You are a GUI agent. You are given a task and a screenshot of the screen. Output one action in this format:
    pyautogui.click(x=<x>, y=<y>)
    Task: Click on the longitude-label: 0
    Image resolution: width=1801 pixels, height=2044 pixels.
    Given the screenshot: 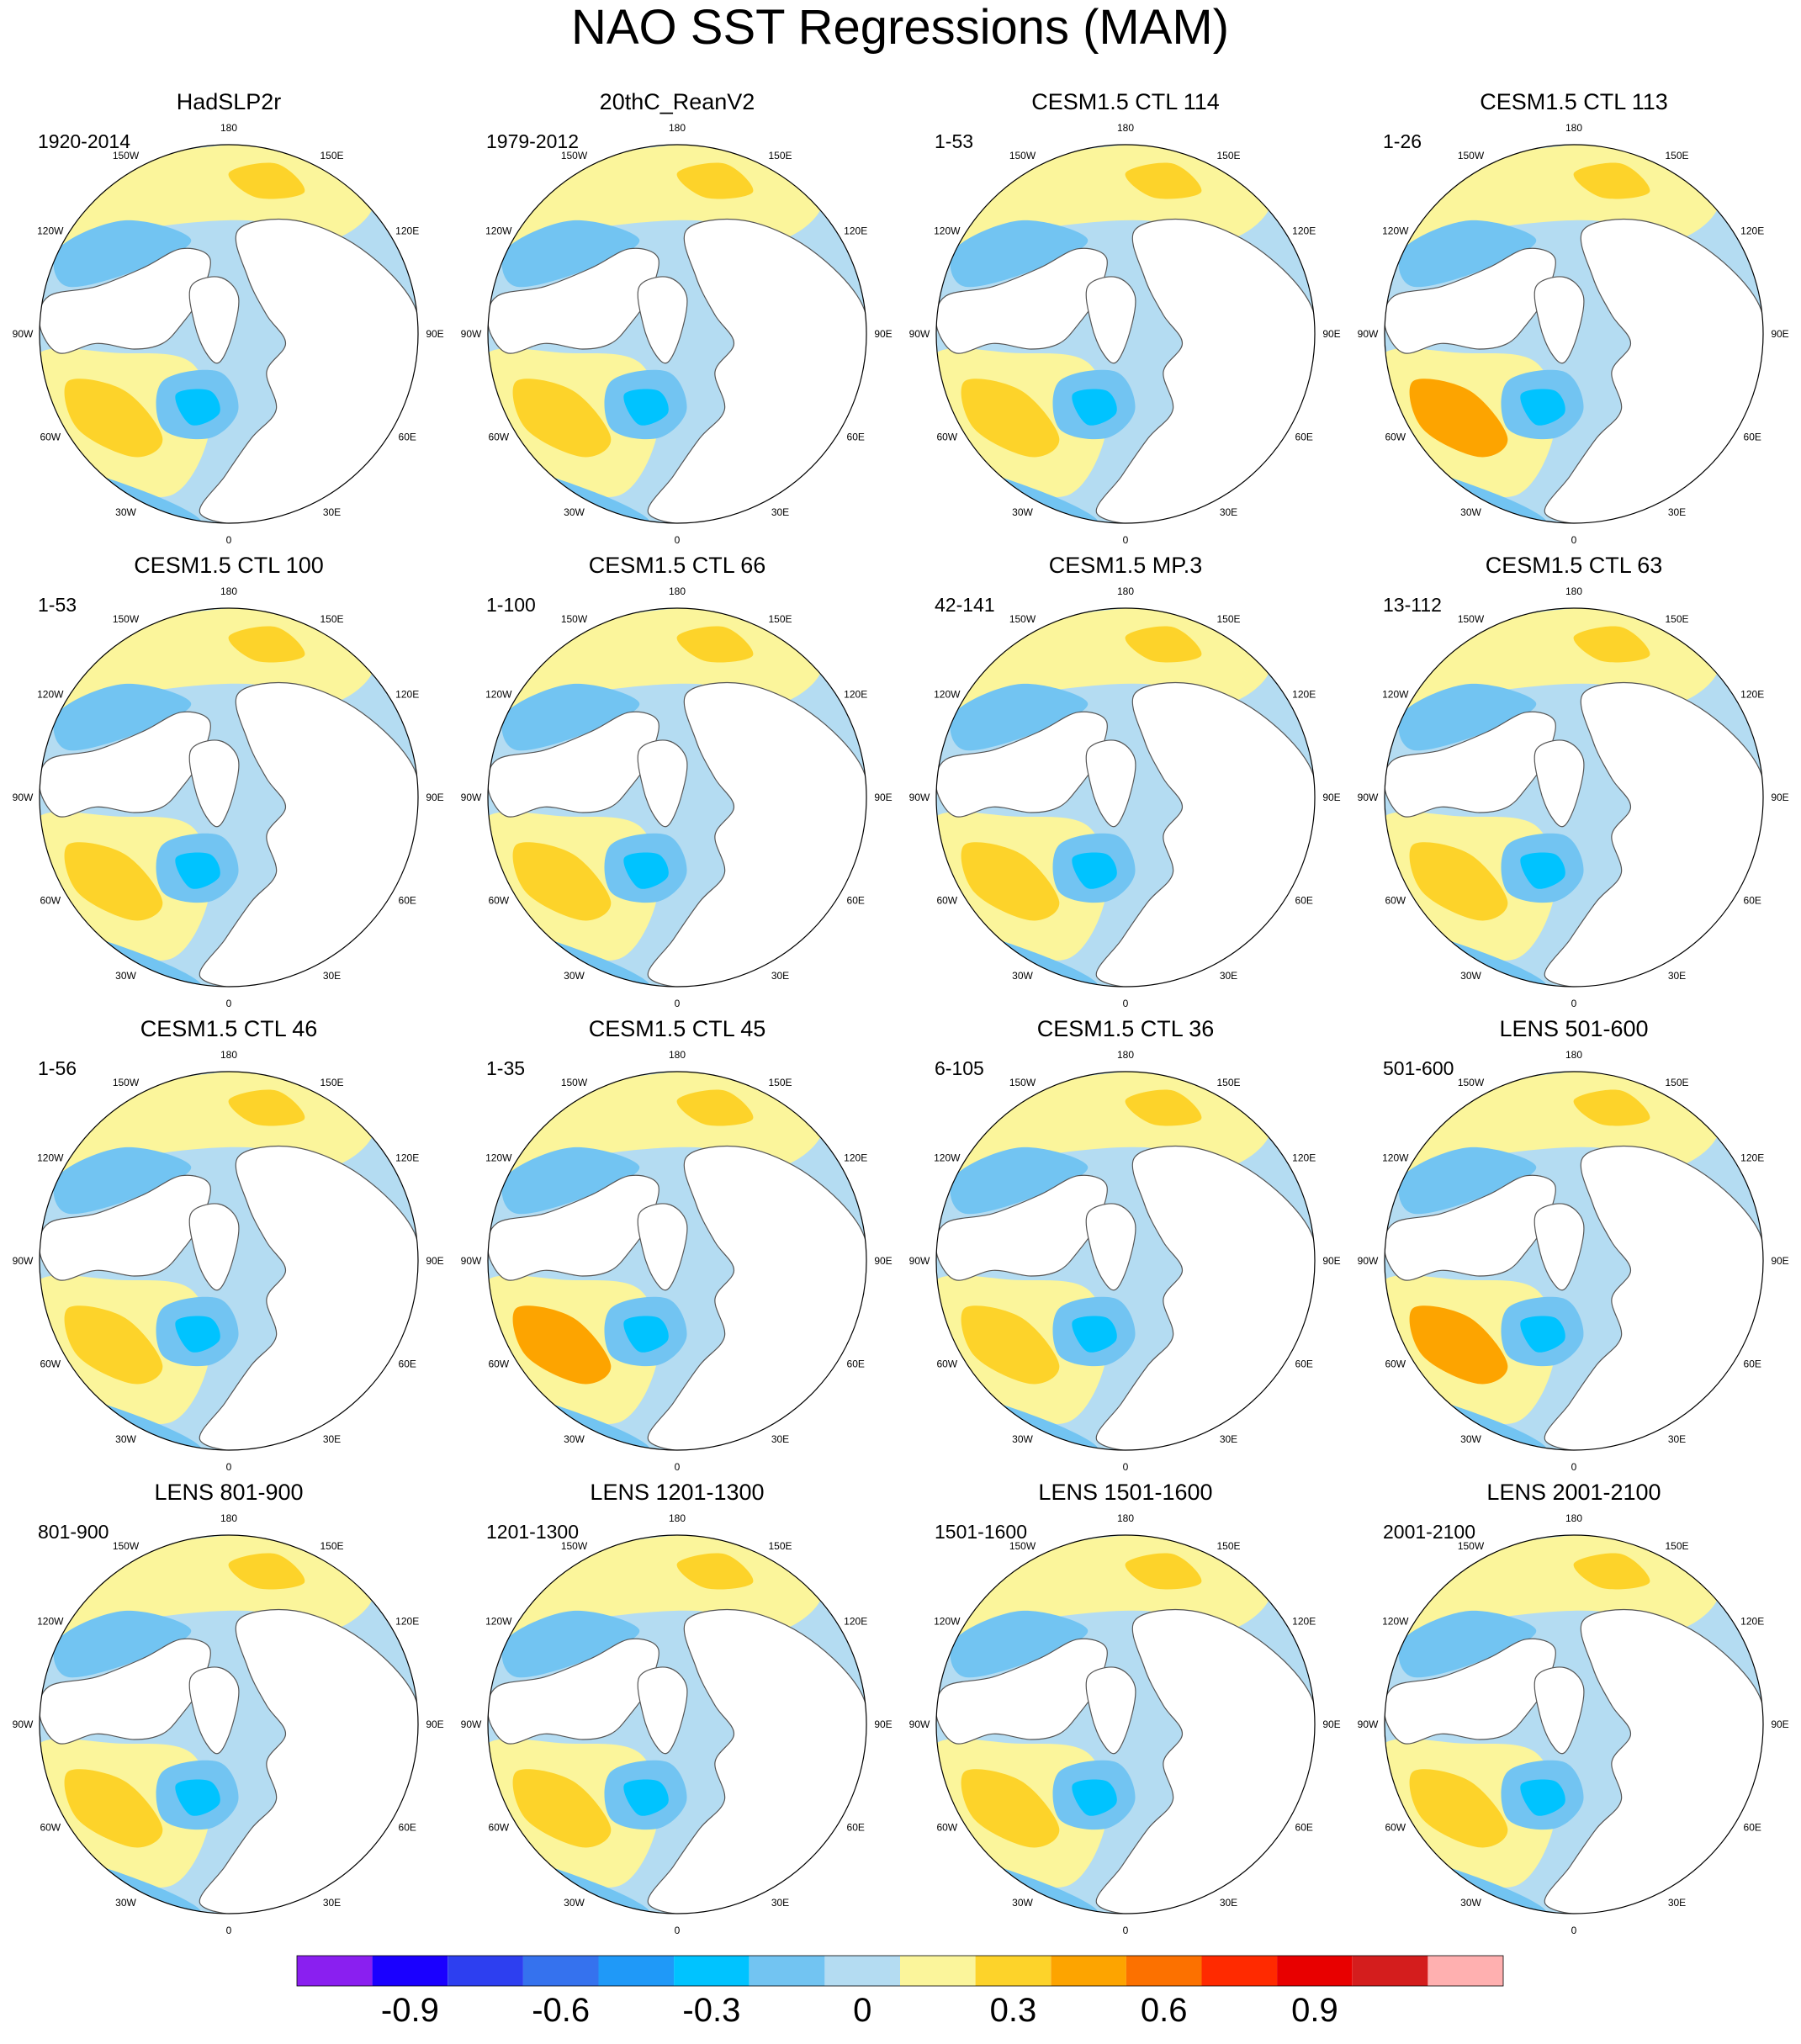 What is the action you would take?
    pyautogui.click(x=1126, y=1003)
    